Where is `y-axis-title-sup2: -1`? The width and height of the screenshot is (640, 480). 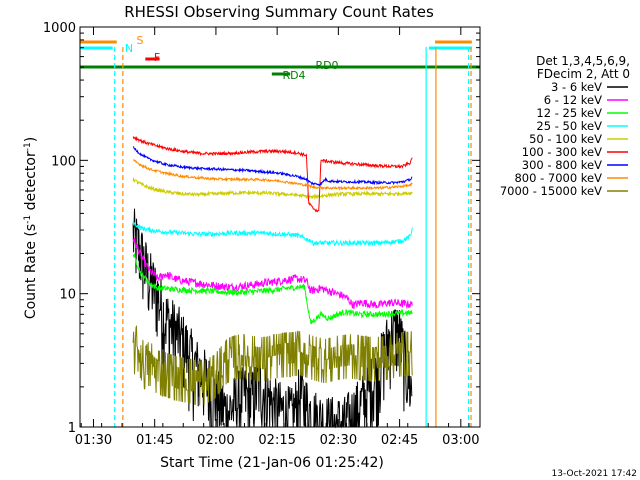
y-axis-title-sup2: -1 is located at coordinates (28, 146).